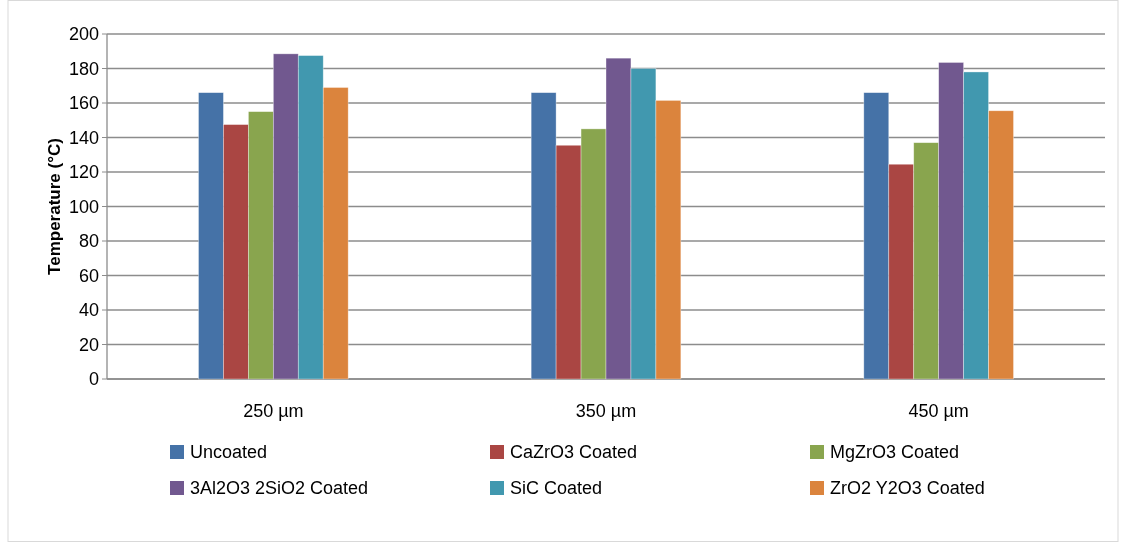 This screenshot has width=1125, height=542. What do you see at coordinates (83, 172) in the screenshot?
I see `y-tick-label: 120` at bounding box center [83, 172].